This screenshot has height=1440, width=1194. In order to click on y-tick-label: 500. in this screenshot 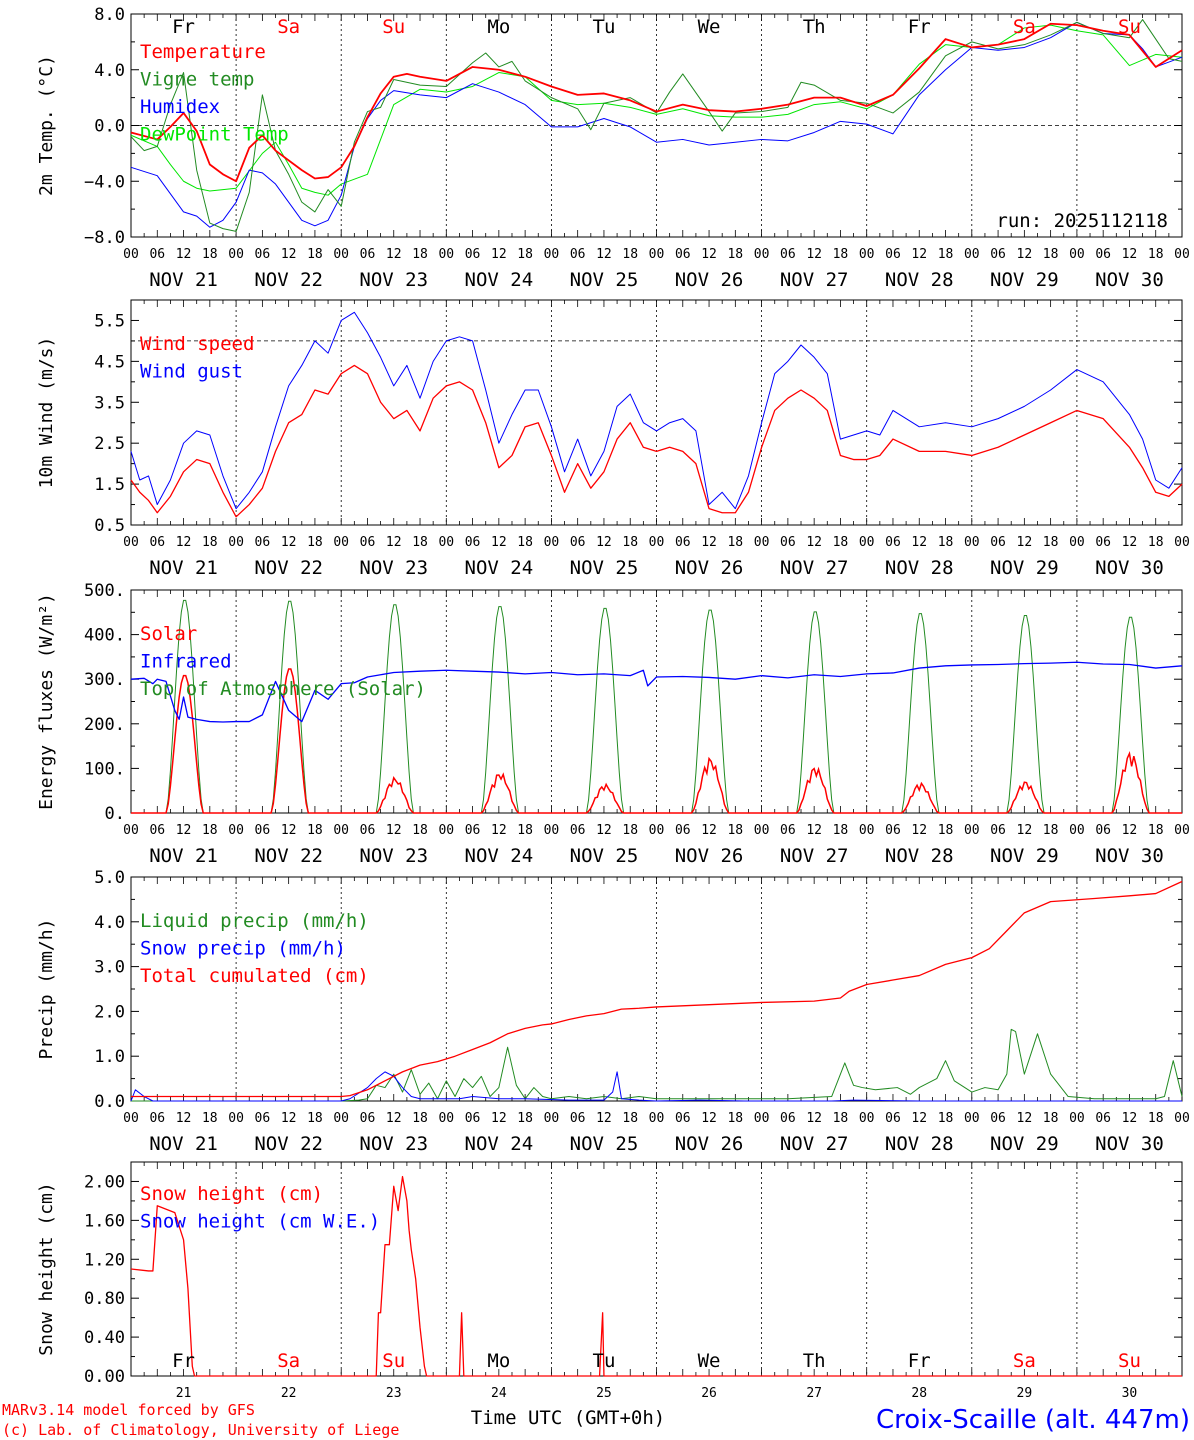, I will do `click(104, 591)`.